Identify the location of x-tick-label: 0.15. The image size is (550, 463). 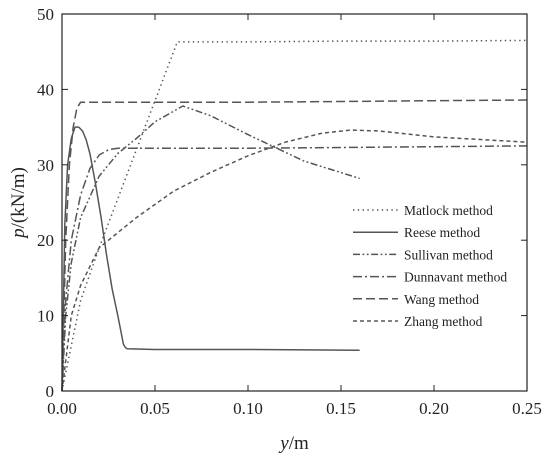
(341, 408).